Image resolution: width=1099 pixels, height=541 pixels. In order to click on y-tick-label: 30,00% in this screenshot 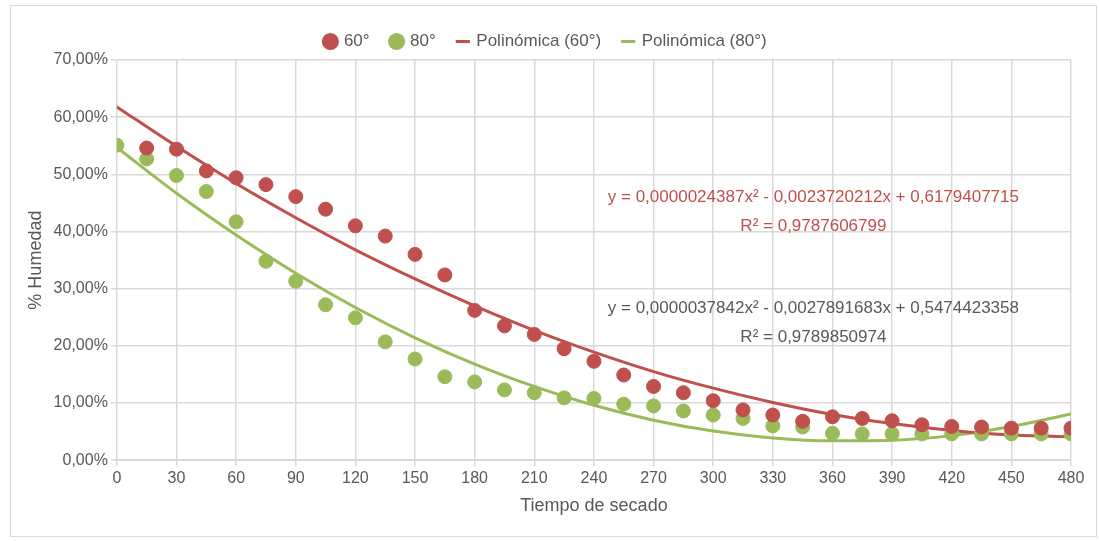, I will do `click(80, 288)`.